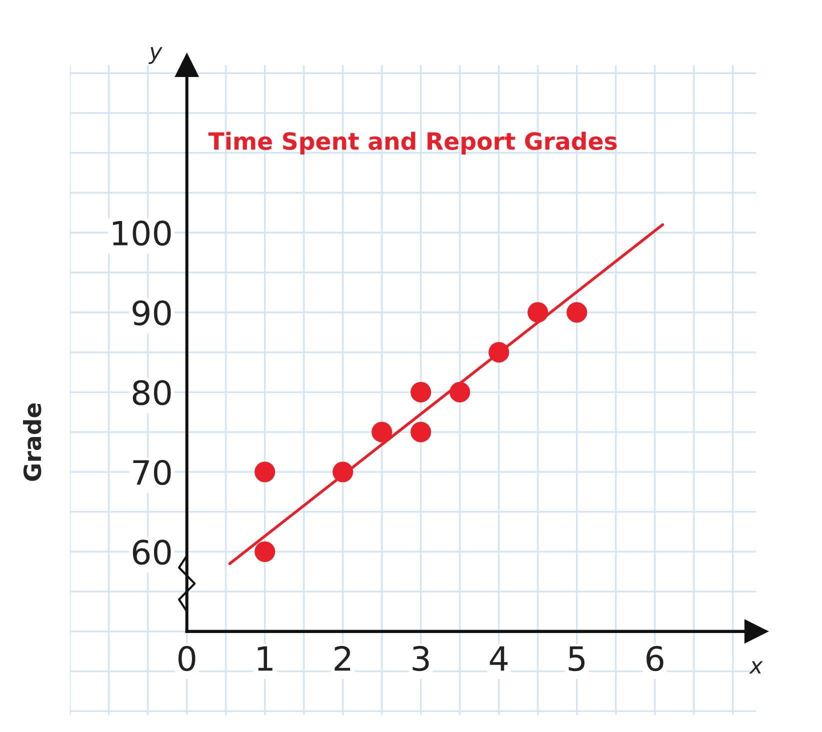 The width and height of the screenshot is (822, 732). What do you see at coordinates (576, 659) in the screenshot?
I see `x-tick-label: 5` at bounding box center [576, 659].